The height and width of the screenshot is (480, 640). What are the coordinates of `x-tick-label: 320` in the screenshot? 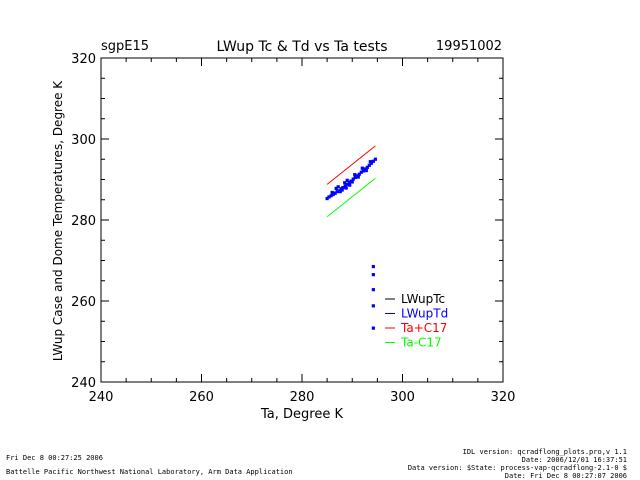 It's located at (503, 397).